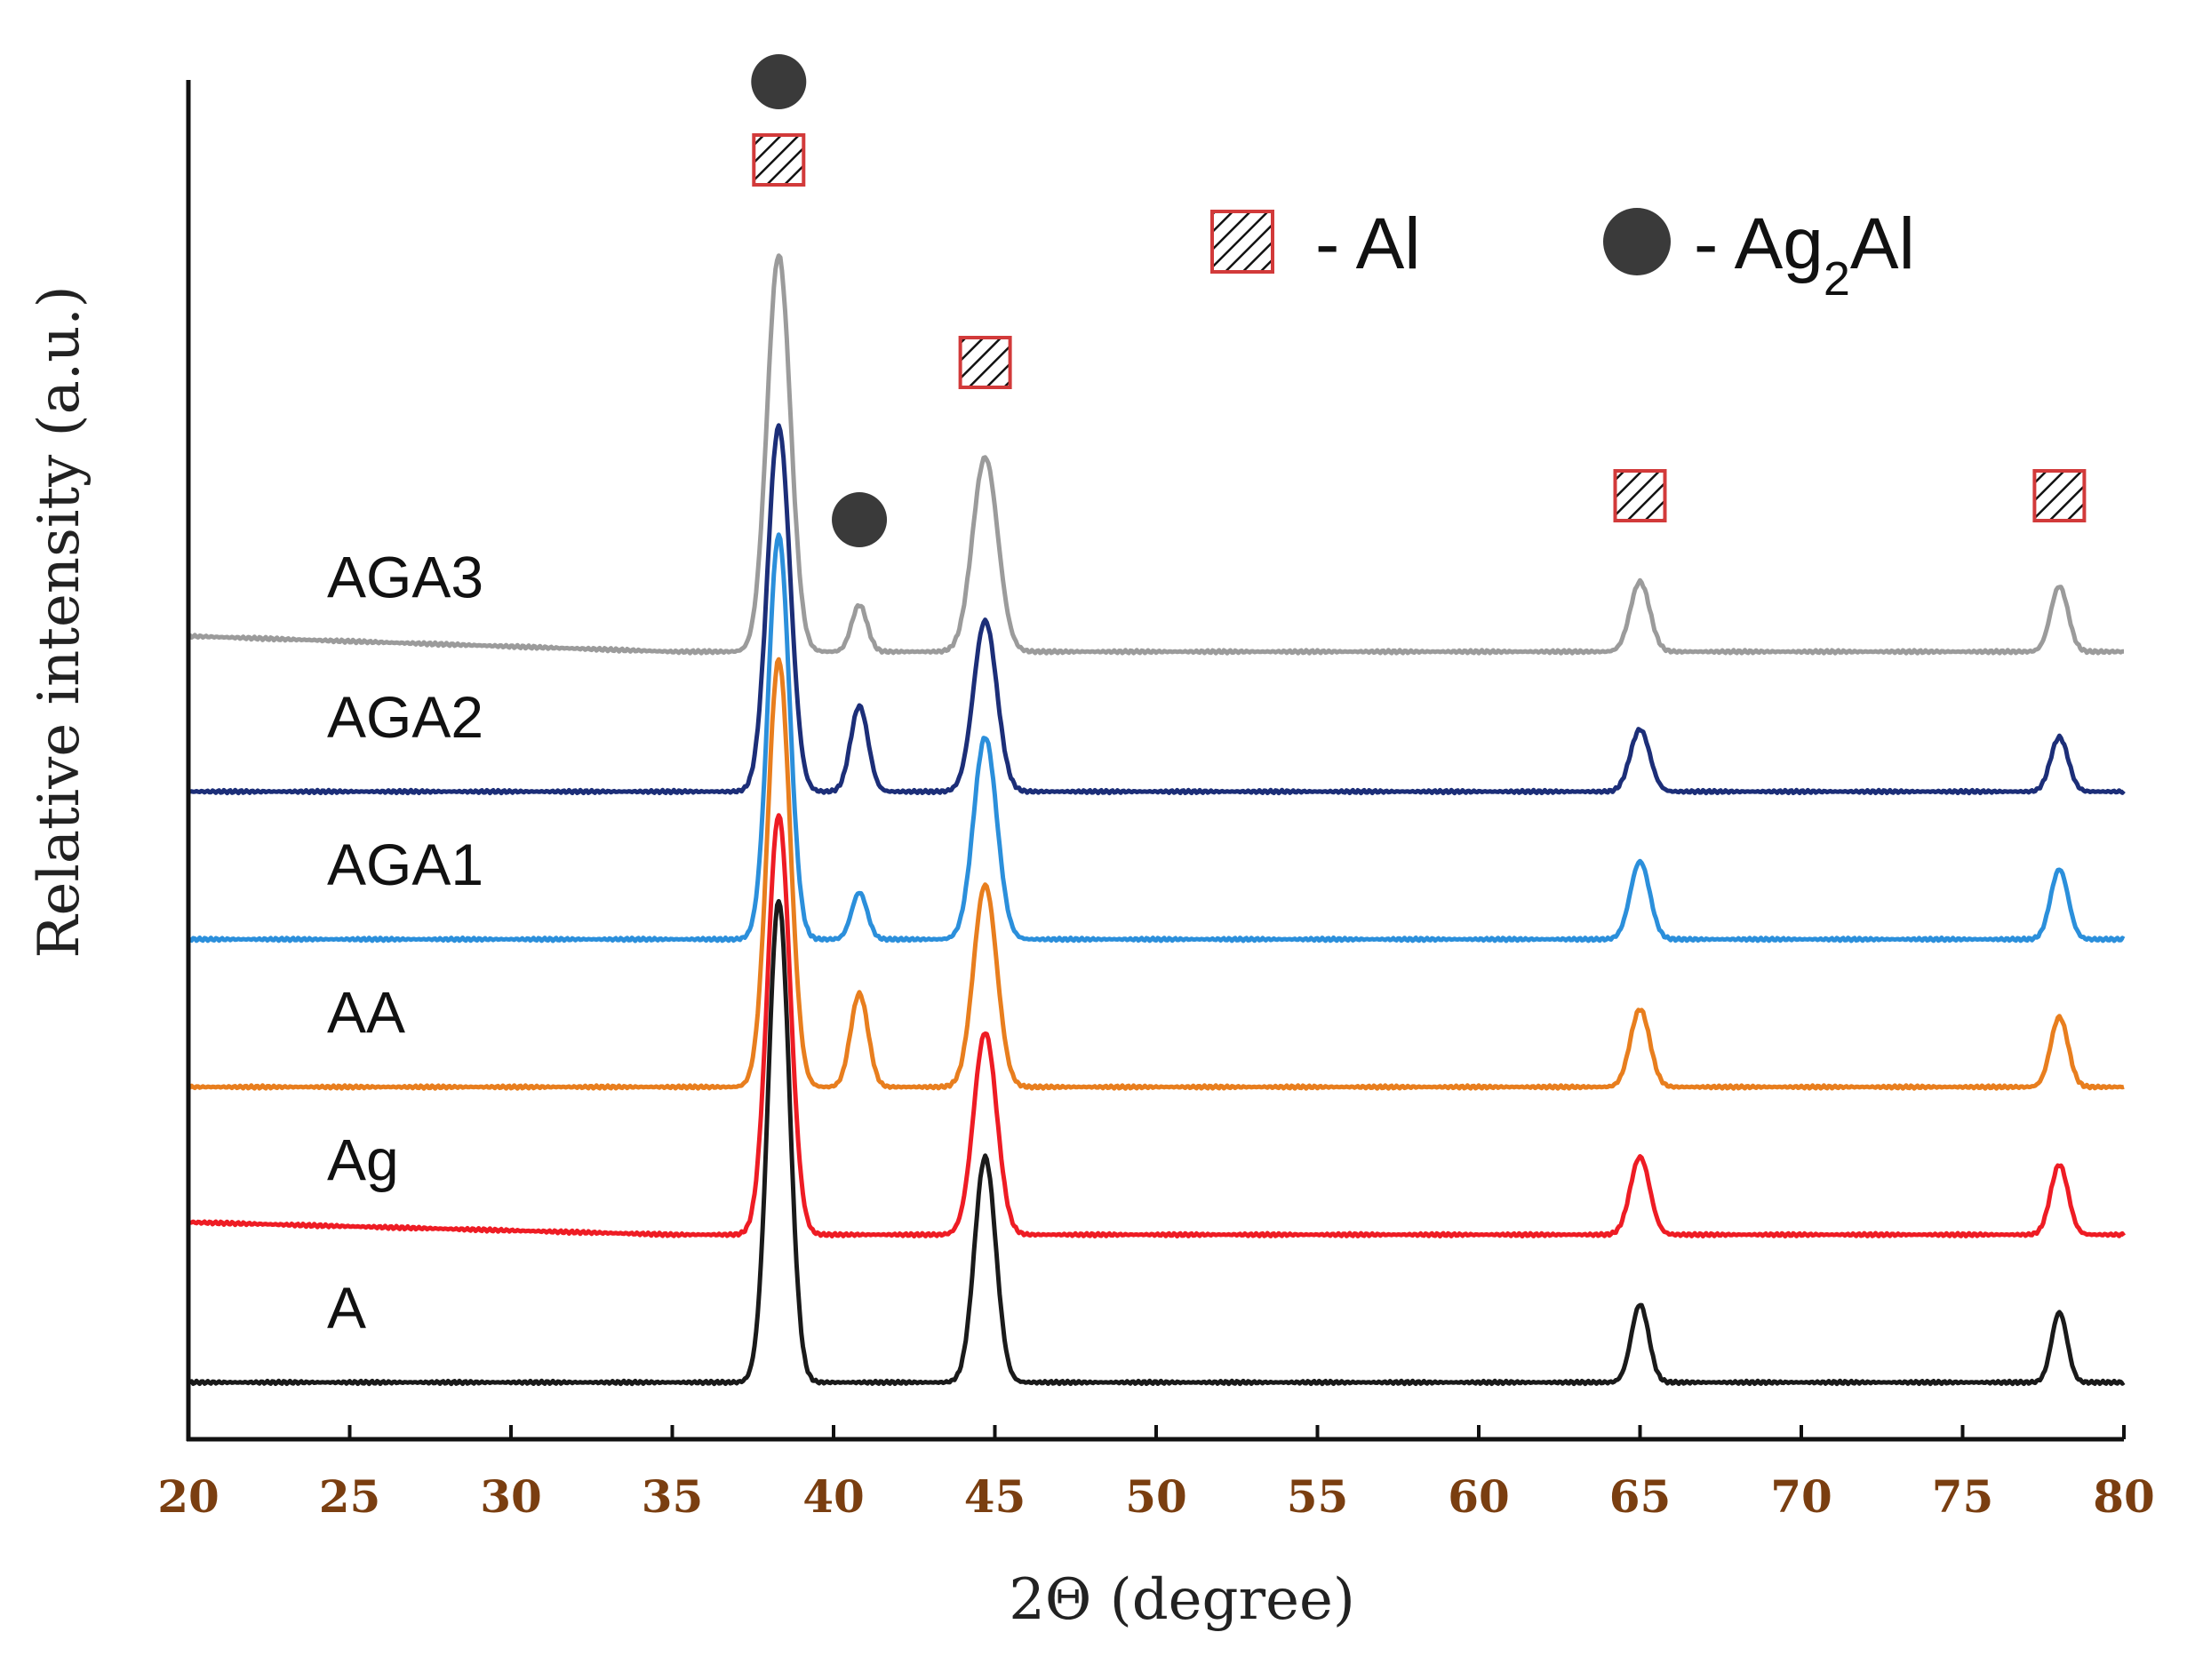 This screenshot has width=2203, height=1680. Describe the element at coordinates (995, 1496) in the screenshot. I see `x-tick-label-45: 45` at that location.